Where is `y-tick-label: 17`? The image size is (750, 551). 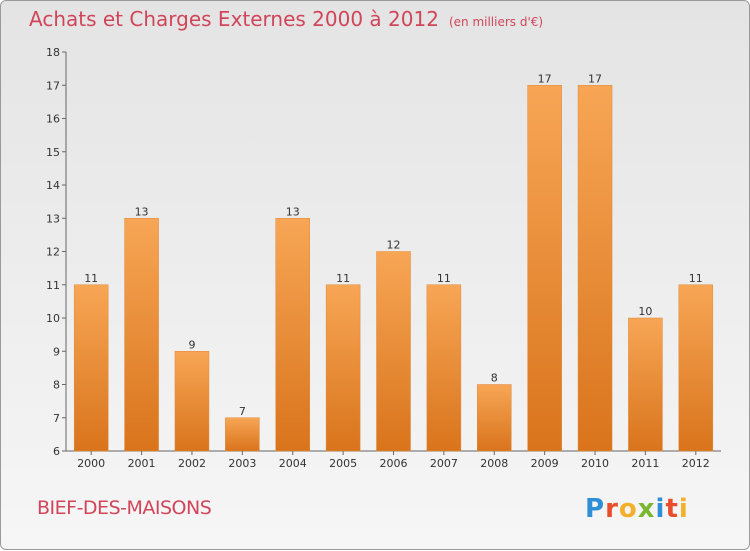 y-tick-label: 17 is located at coordinates (53, 85).